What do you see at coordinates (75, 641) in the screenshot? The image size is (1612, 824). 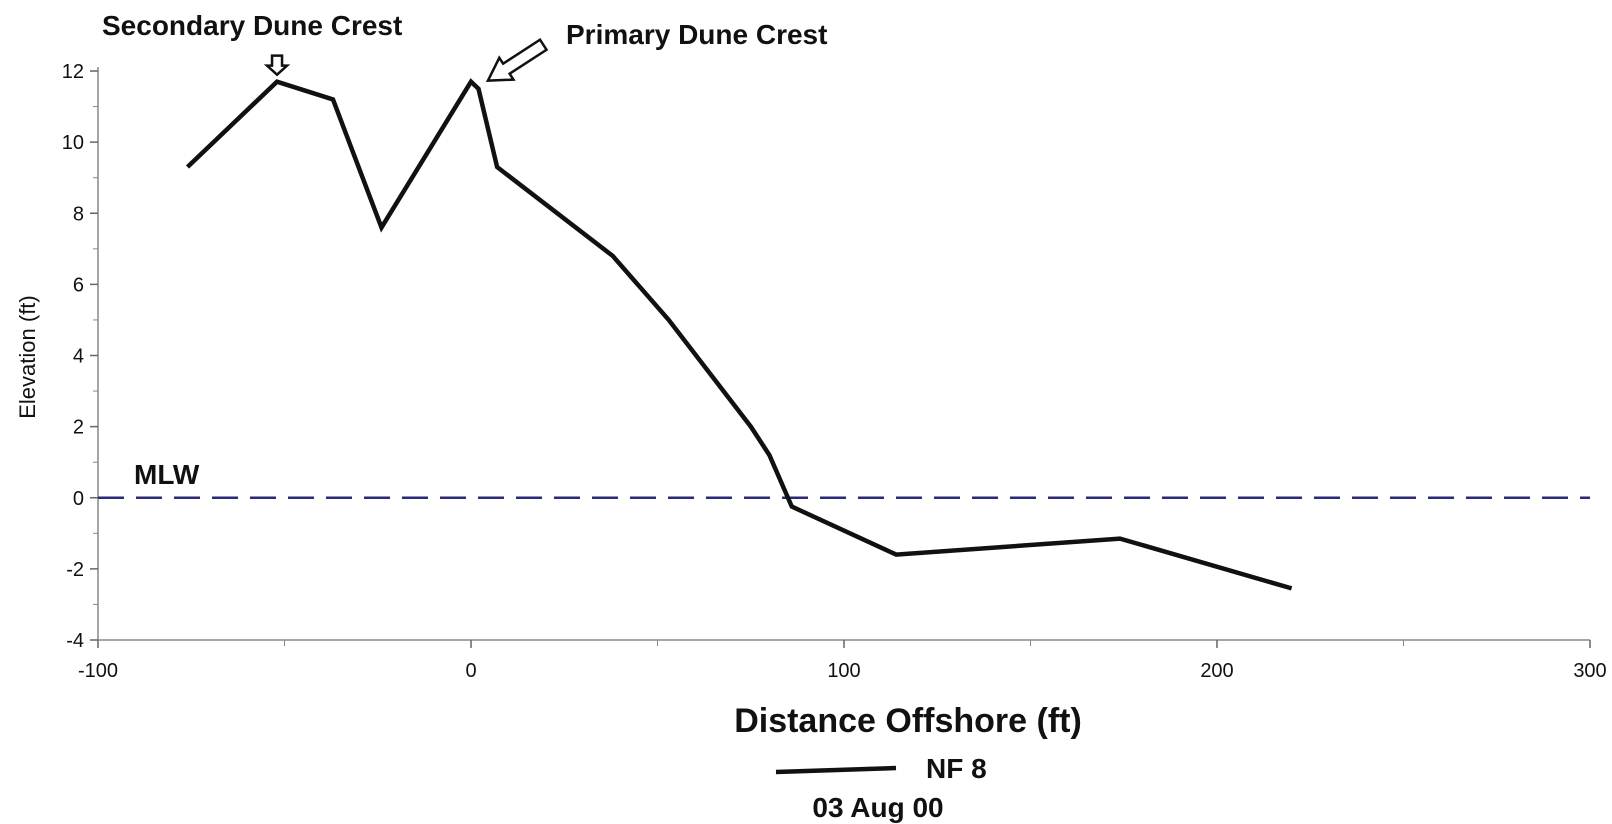 I see `y-tick-label: -4` at bounding box center [75, 641].